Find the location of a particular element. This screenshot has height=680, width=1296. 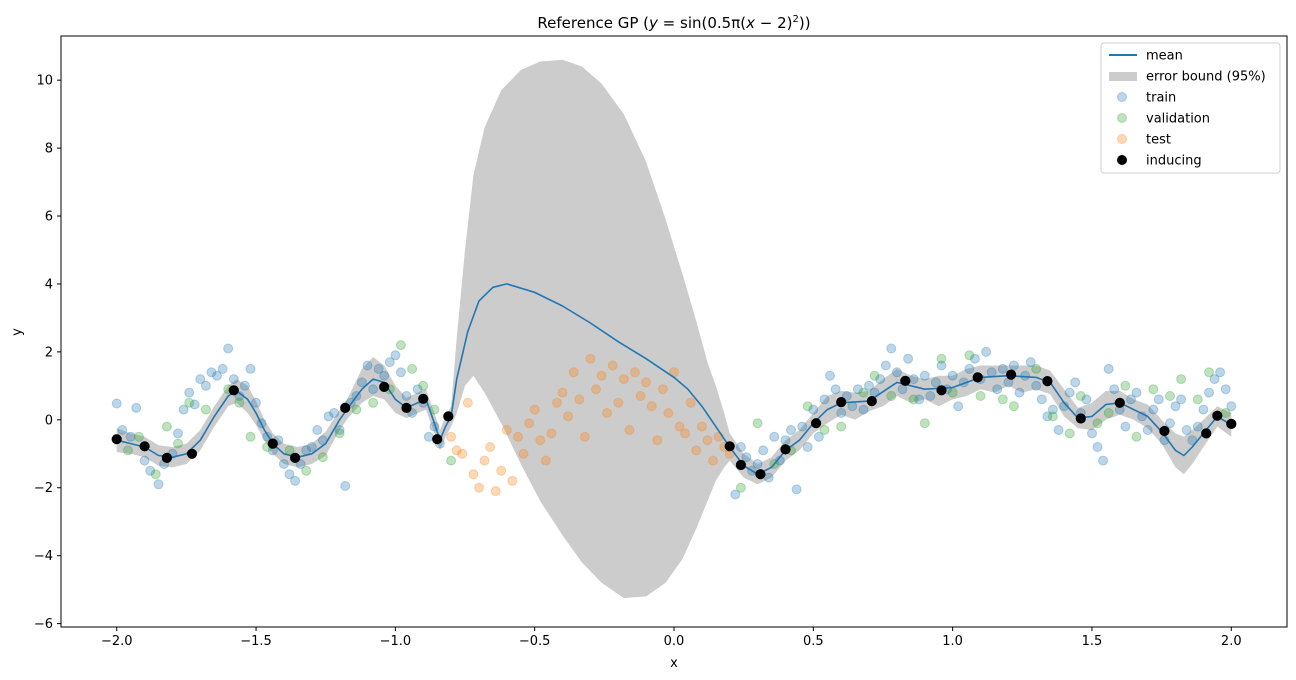

y-tick-label: 10 is located at coordinates (44, 81).